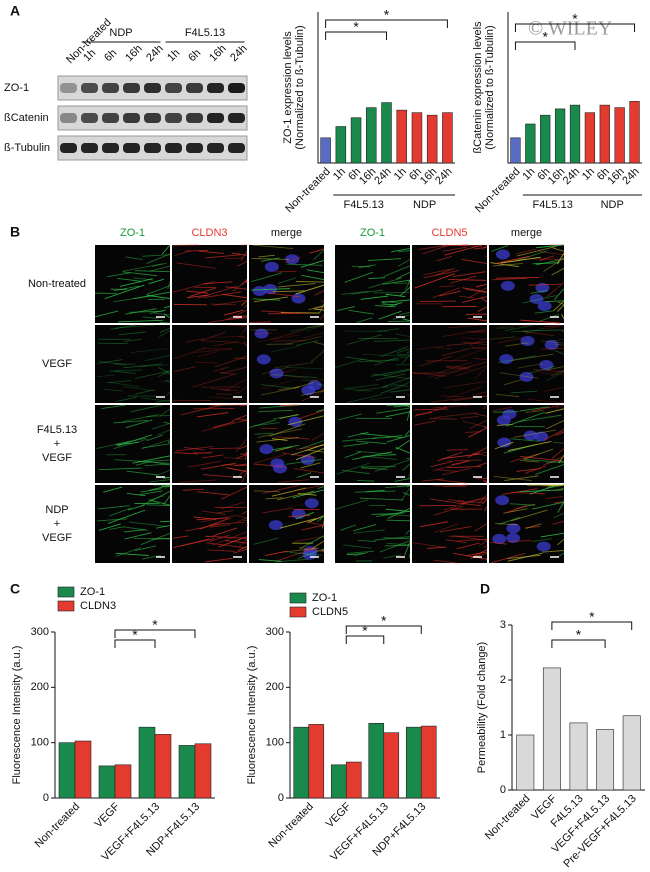 The height and width of the screenshot is (872, 650). What do you see at coordinates (324, 598) in the screenshot?
I see `legend-label: ZO-1` at bounding box center [324, 598].